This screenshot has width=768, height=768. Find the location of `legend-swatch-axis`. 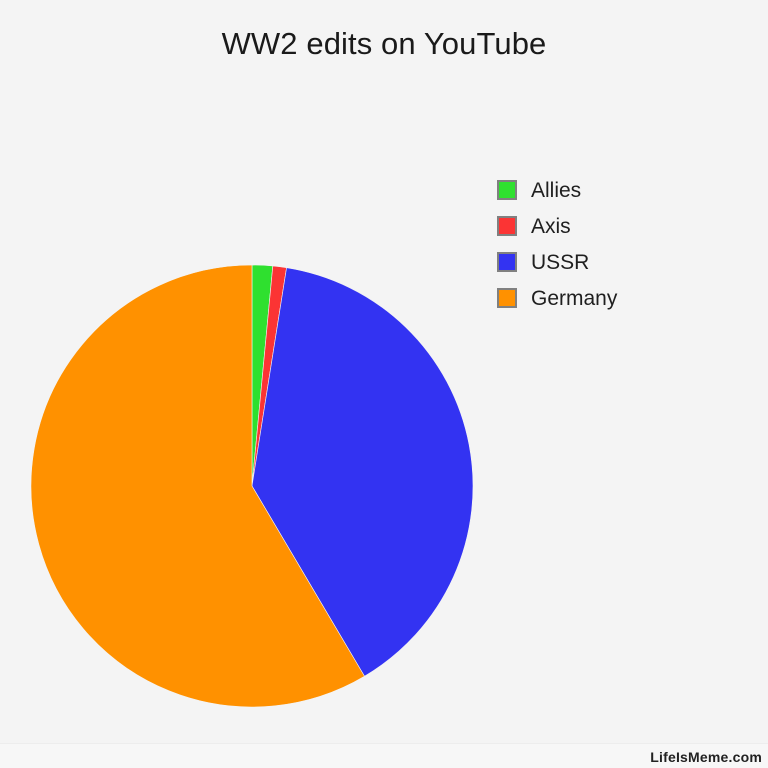

legend-swatch-axis is located at coordinates (507, 226).